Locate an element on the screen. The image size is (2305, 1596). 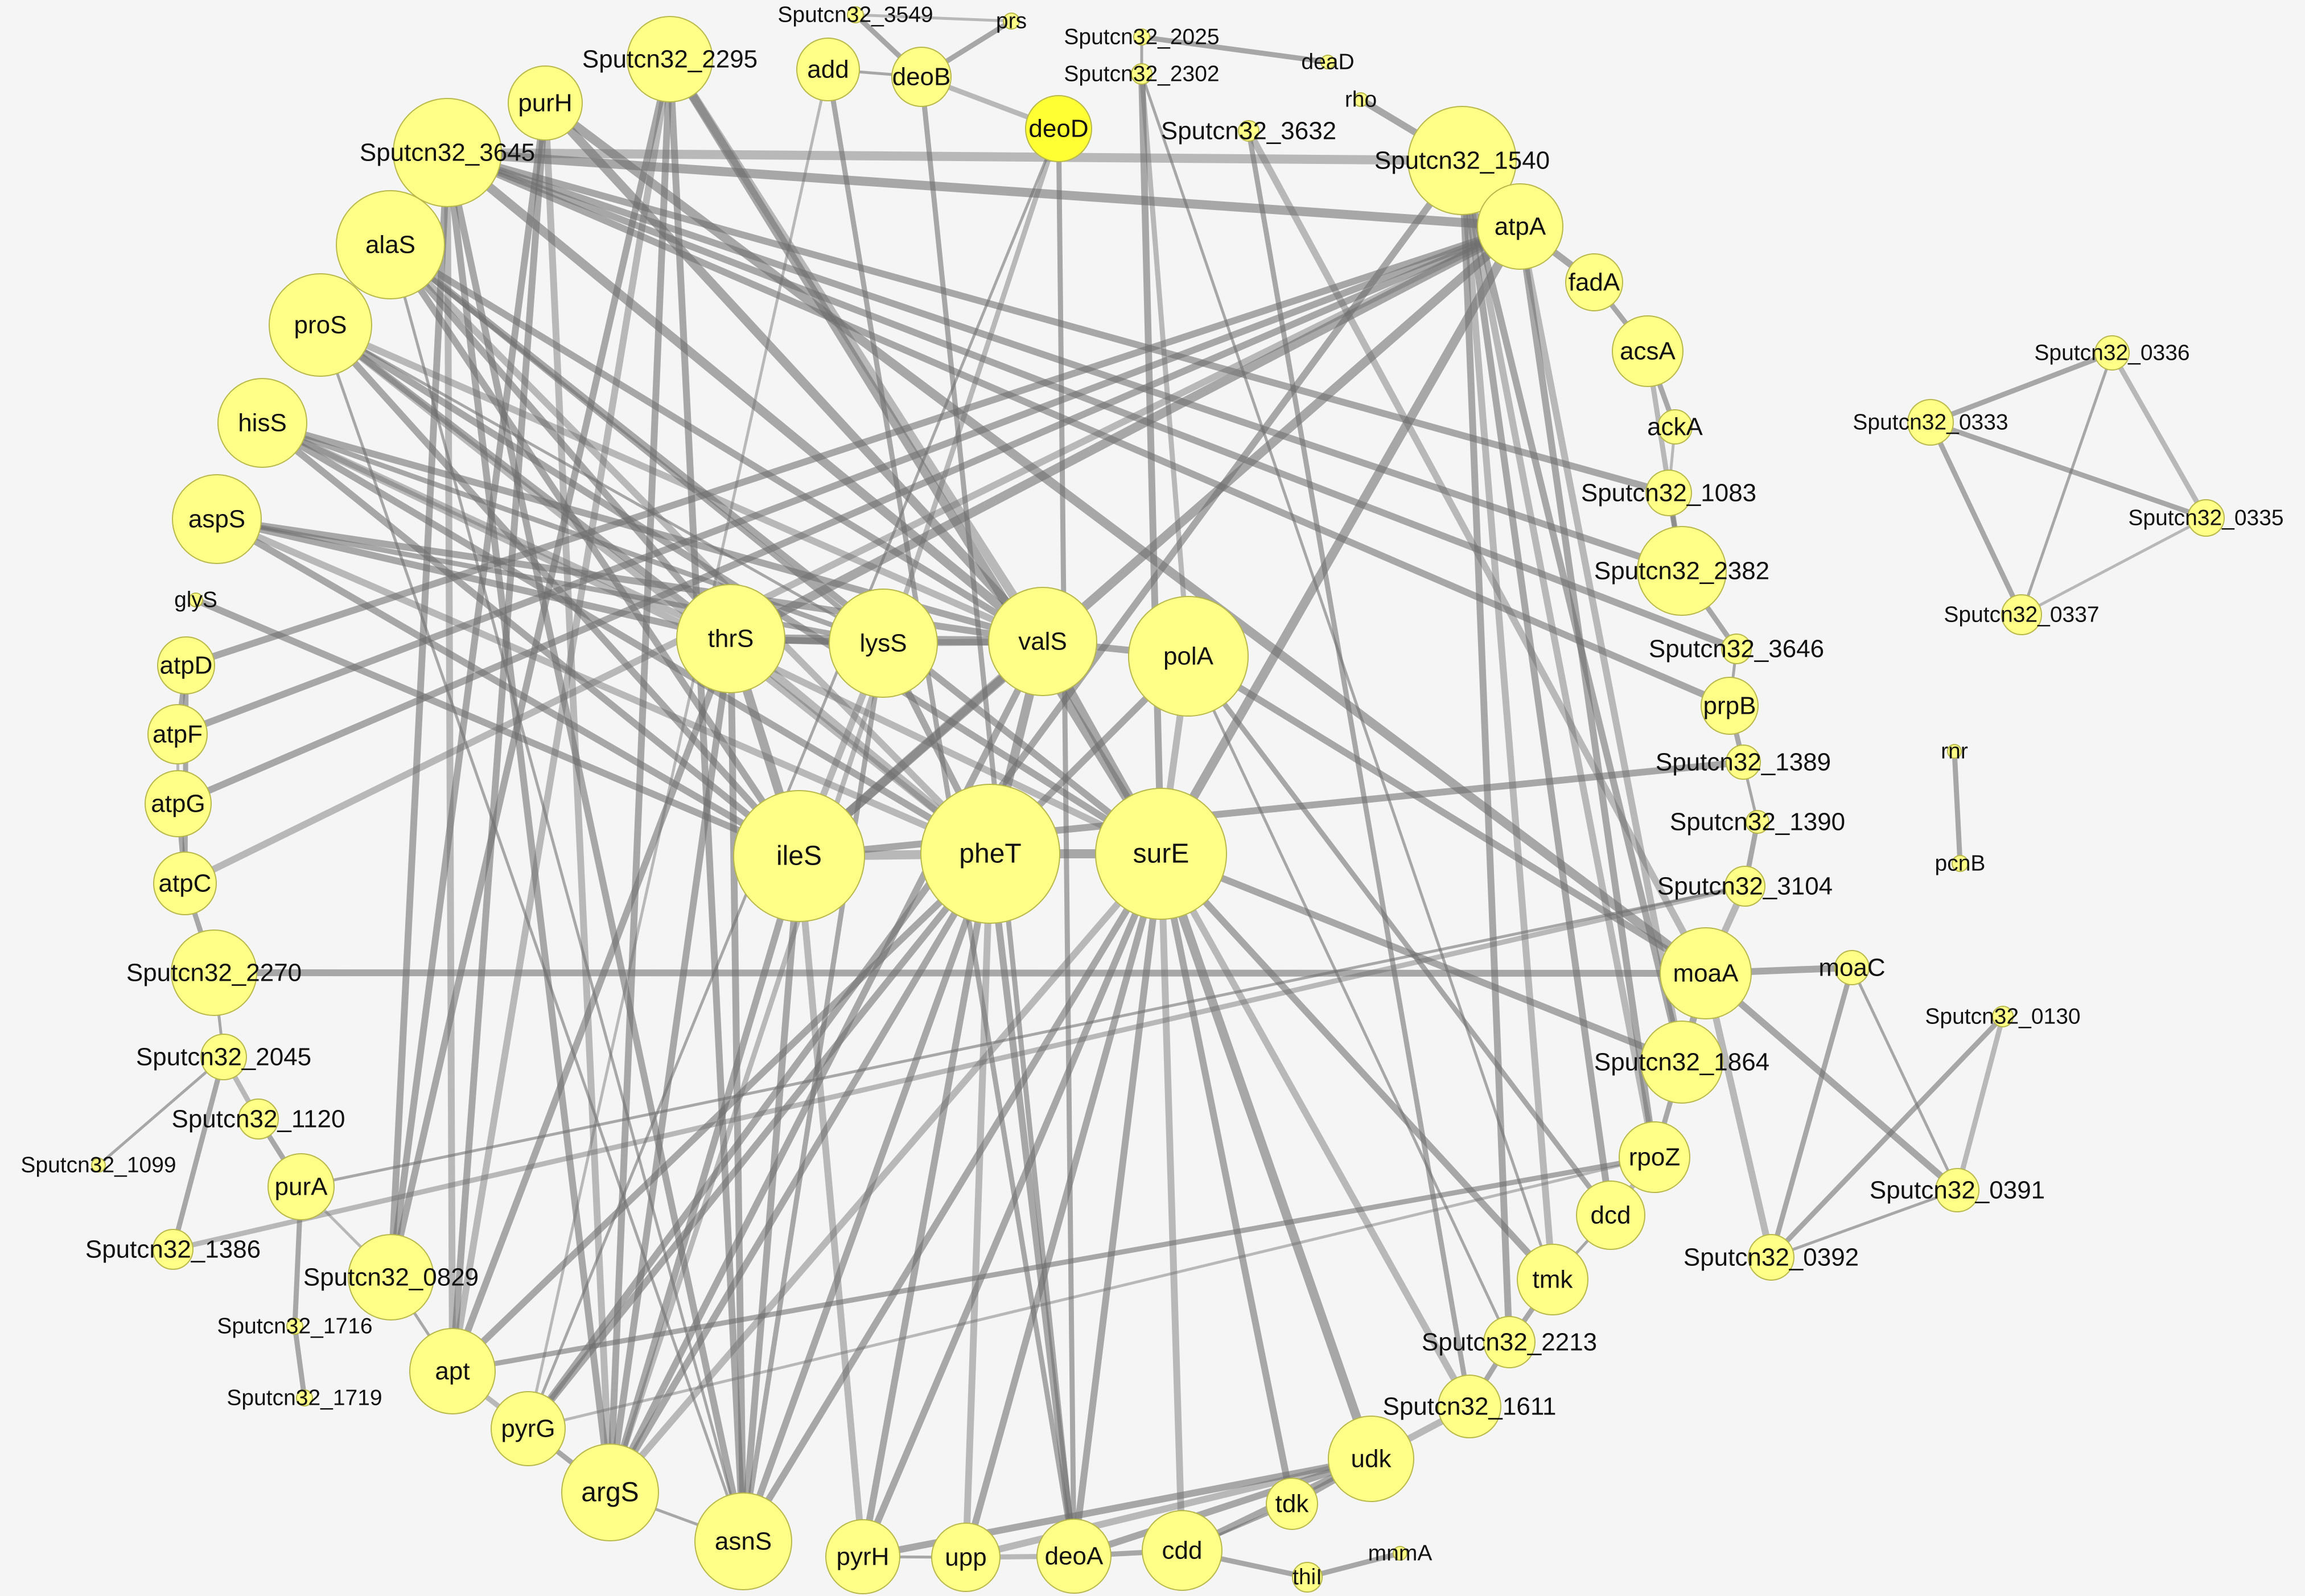
node-Sputcn32_1716: Sputcn32_1716 is located at coordinates (294, 1327).